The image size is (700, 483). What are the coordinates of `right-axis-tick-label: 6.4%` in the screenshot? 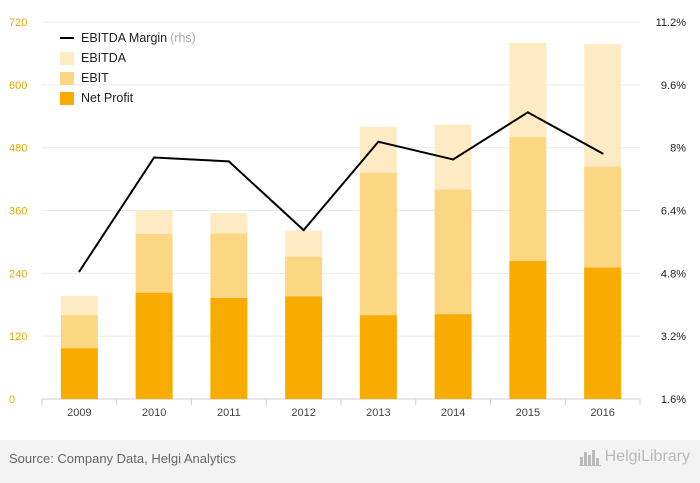 It's located at (673, 212).